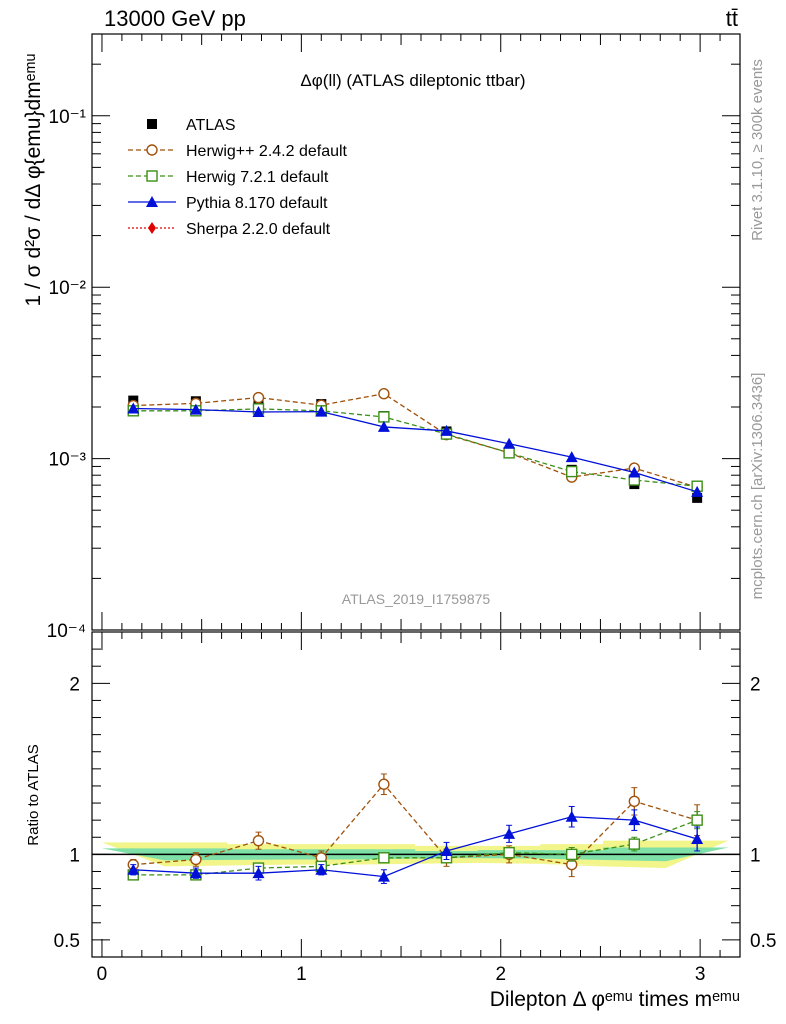 The image size is (786, 1024). What do you see at coordinates (258, 229) in the screenshot?
I see `legend-label: Sherpa 2.2.0 default` at bounding box center [258, 229].